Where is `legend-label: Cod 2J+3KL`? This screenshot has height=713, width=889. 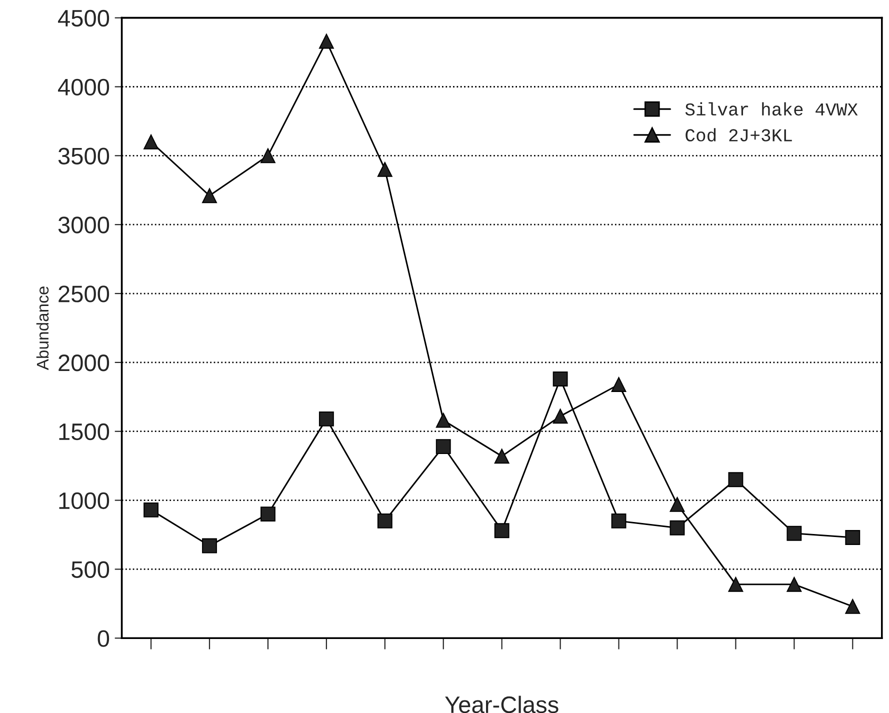 legend-label: Cod 2J+3KL is located at coordinates (739, 135).